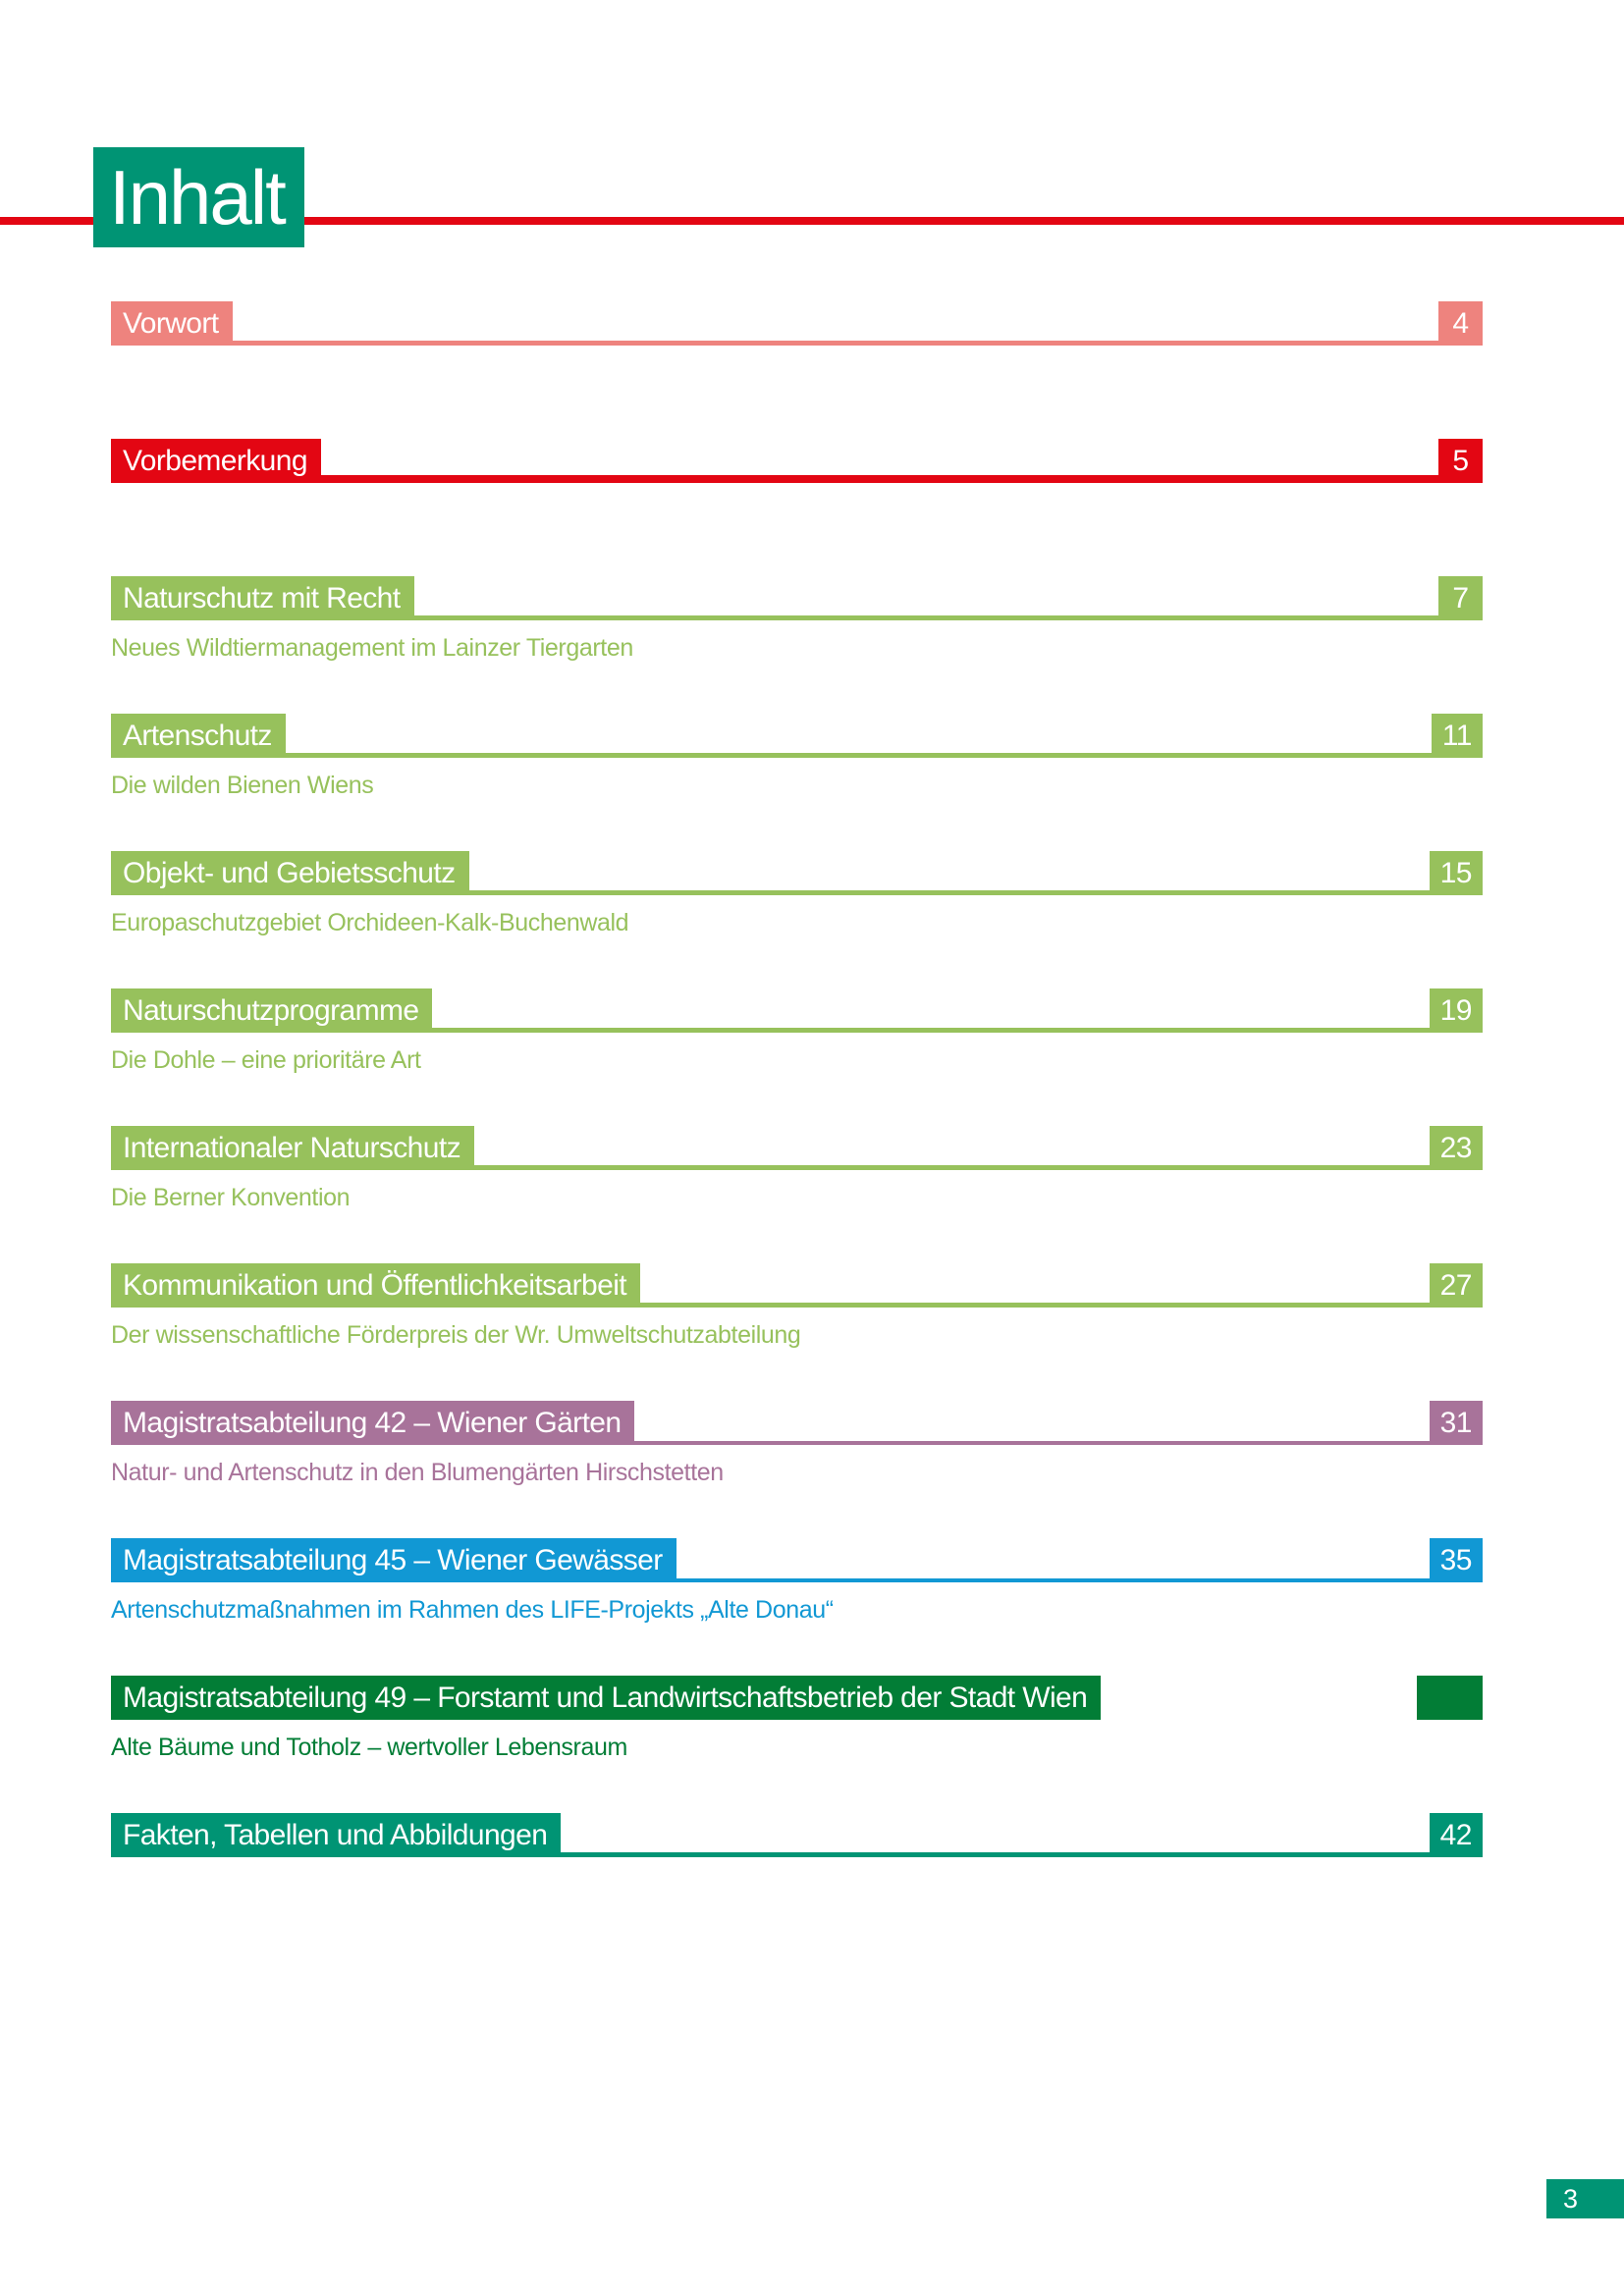 This screenshot has height=2296, width=1624. I want to click on toc-entry-label: Kommunikation und Öffentlichkeitsarbeit, so click(375, 1286).